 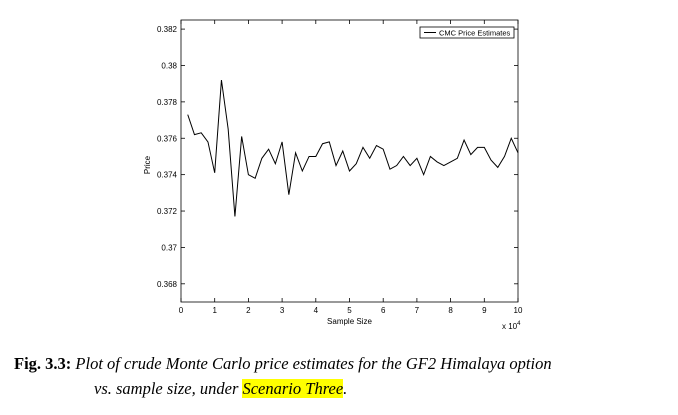 I want to click on y-axis-label: Price, so click(x=147, y=164).